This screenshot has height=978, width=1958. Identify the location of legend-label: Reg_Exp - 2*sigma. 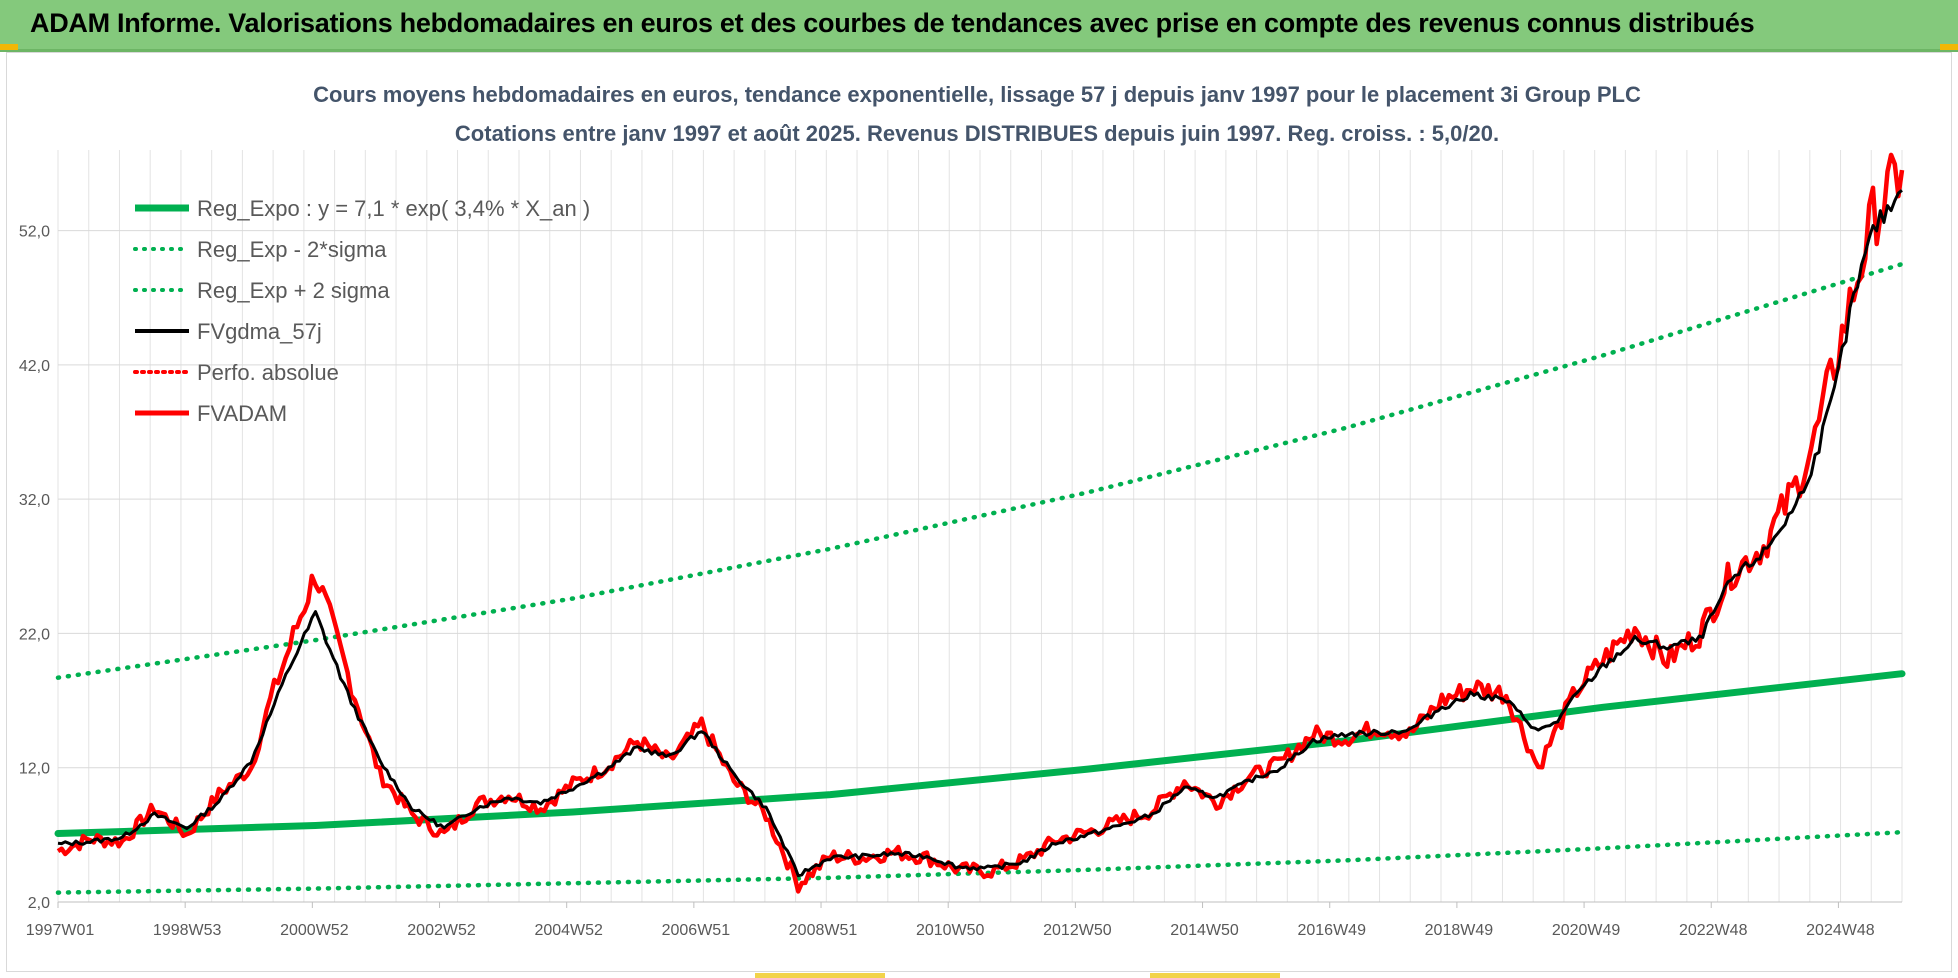
(292, 249).